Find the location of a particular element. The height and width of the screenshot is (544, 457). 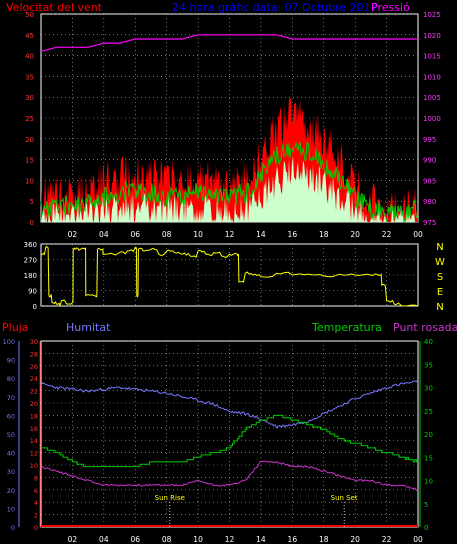

wind-time-tick: 12 is located at coordinates (230, 234).